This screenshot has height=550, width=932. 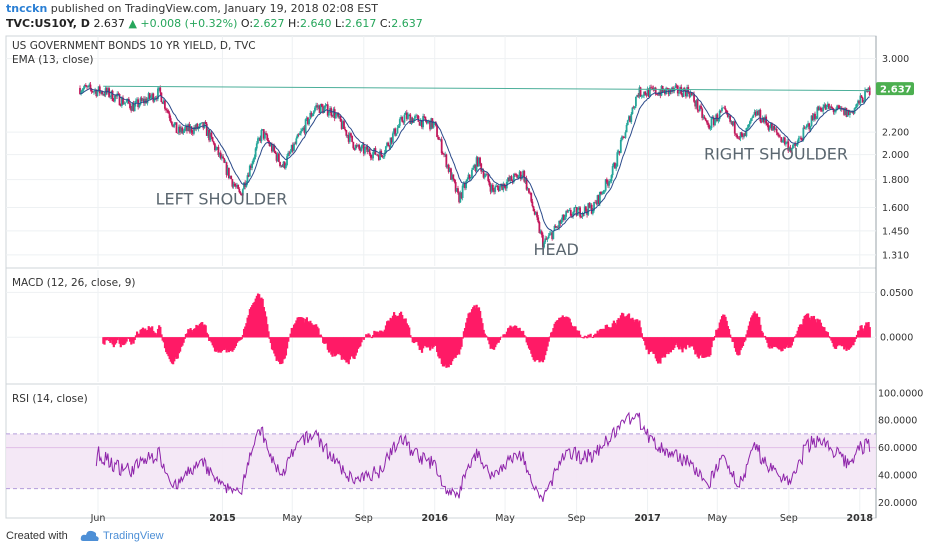 What do you see at coordinates (896, 316) in the screenshot?
I see `macd-axis: 0.0500 0.0000` at bounding box center [896, 316].